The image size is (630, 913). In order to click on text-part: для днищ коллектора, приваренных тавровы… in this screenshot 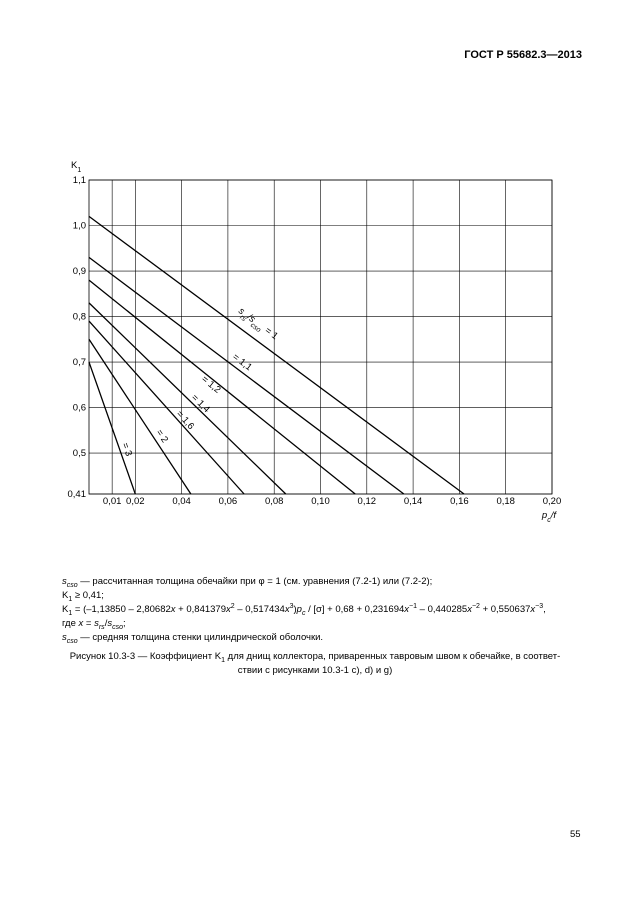, I will do `click(393, 656)`.